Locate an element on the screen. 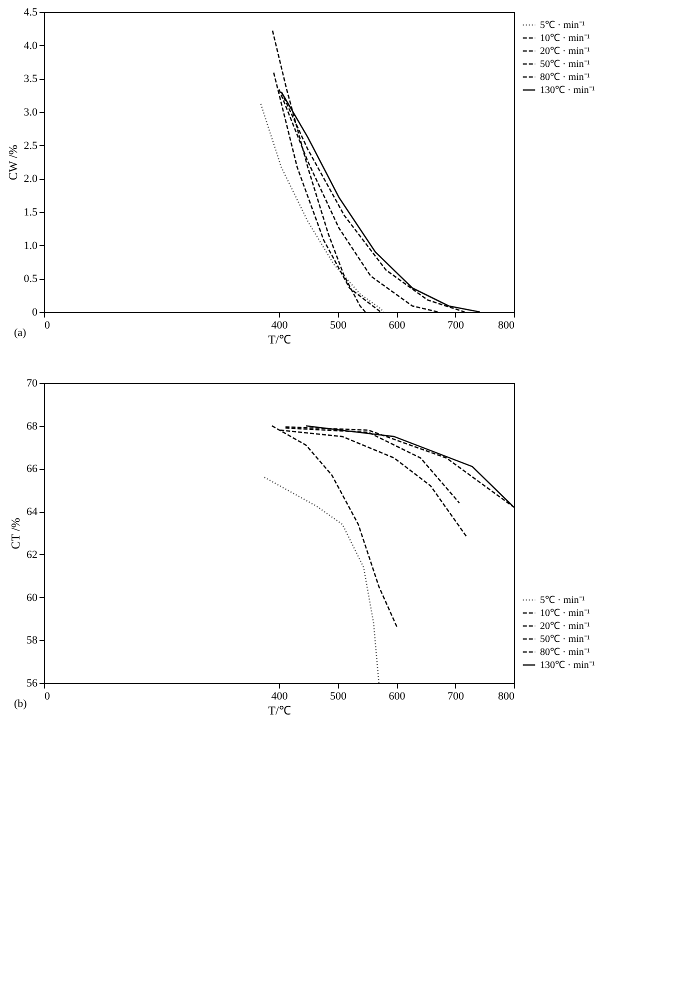 Image resolution: width=696 pixels, height=993 pixels. y-tick-label: 4.0 is located at coordinates (31, 46).